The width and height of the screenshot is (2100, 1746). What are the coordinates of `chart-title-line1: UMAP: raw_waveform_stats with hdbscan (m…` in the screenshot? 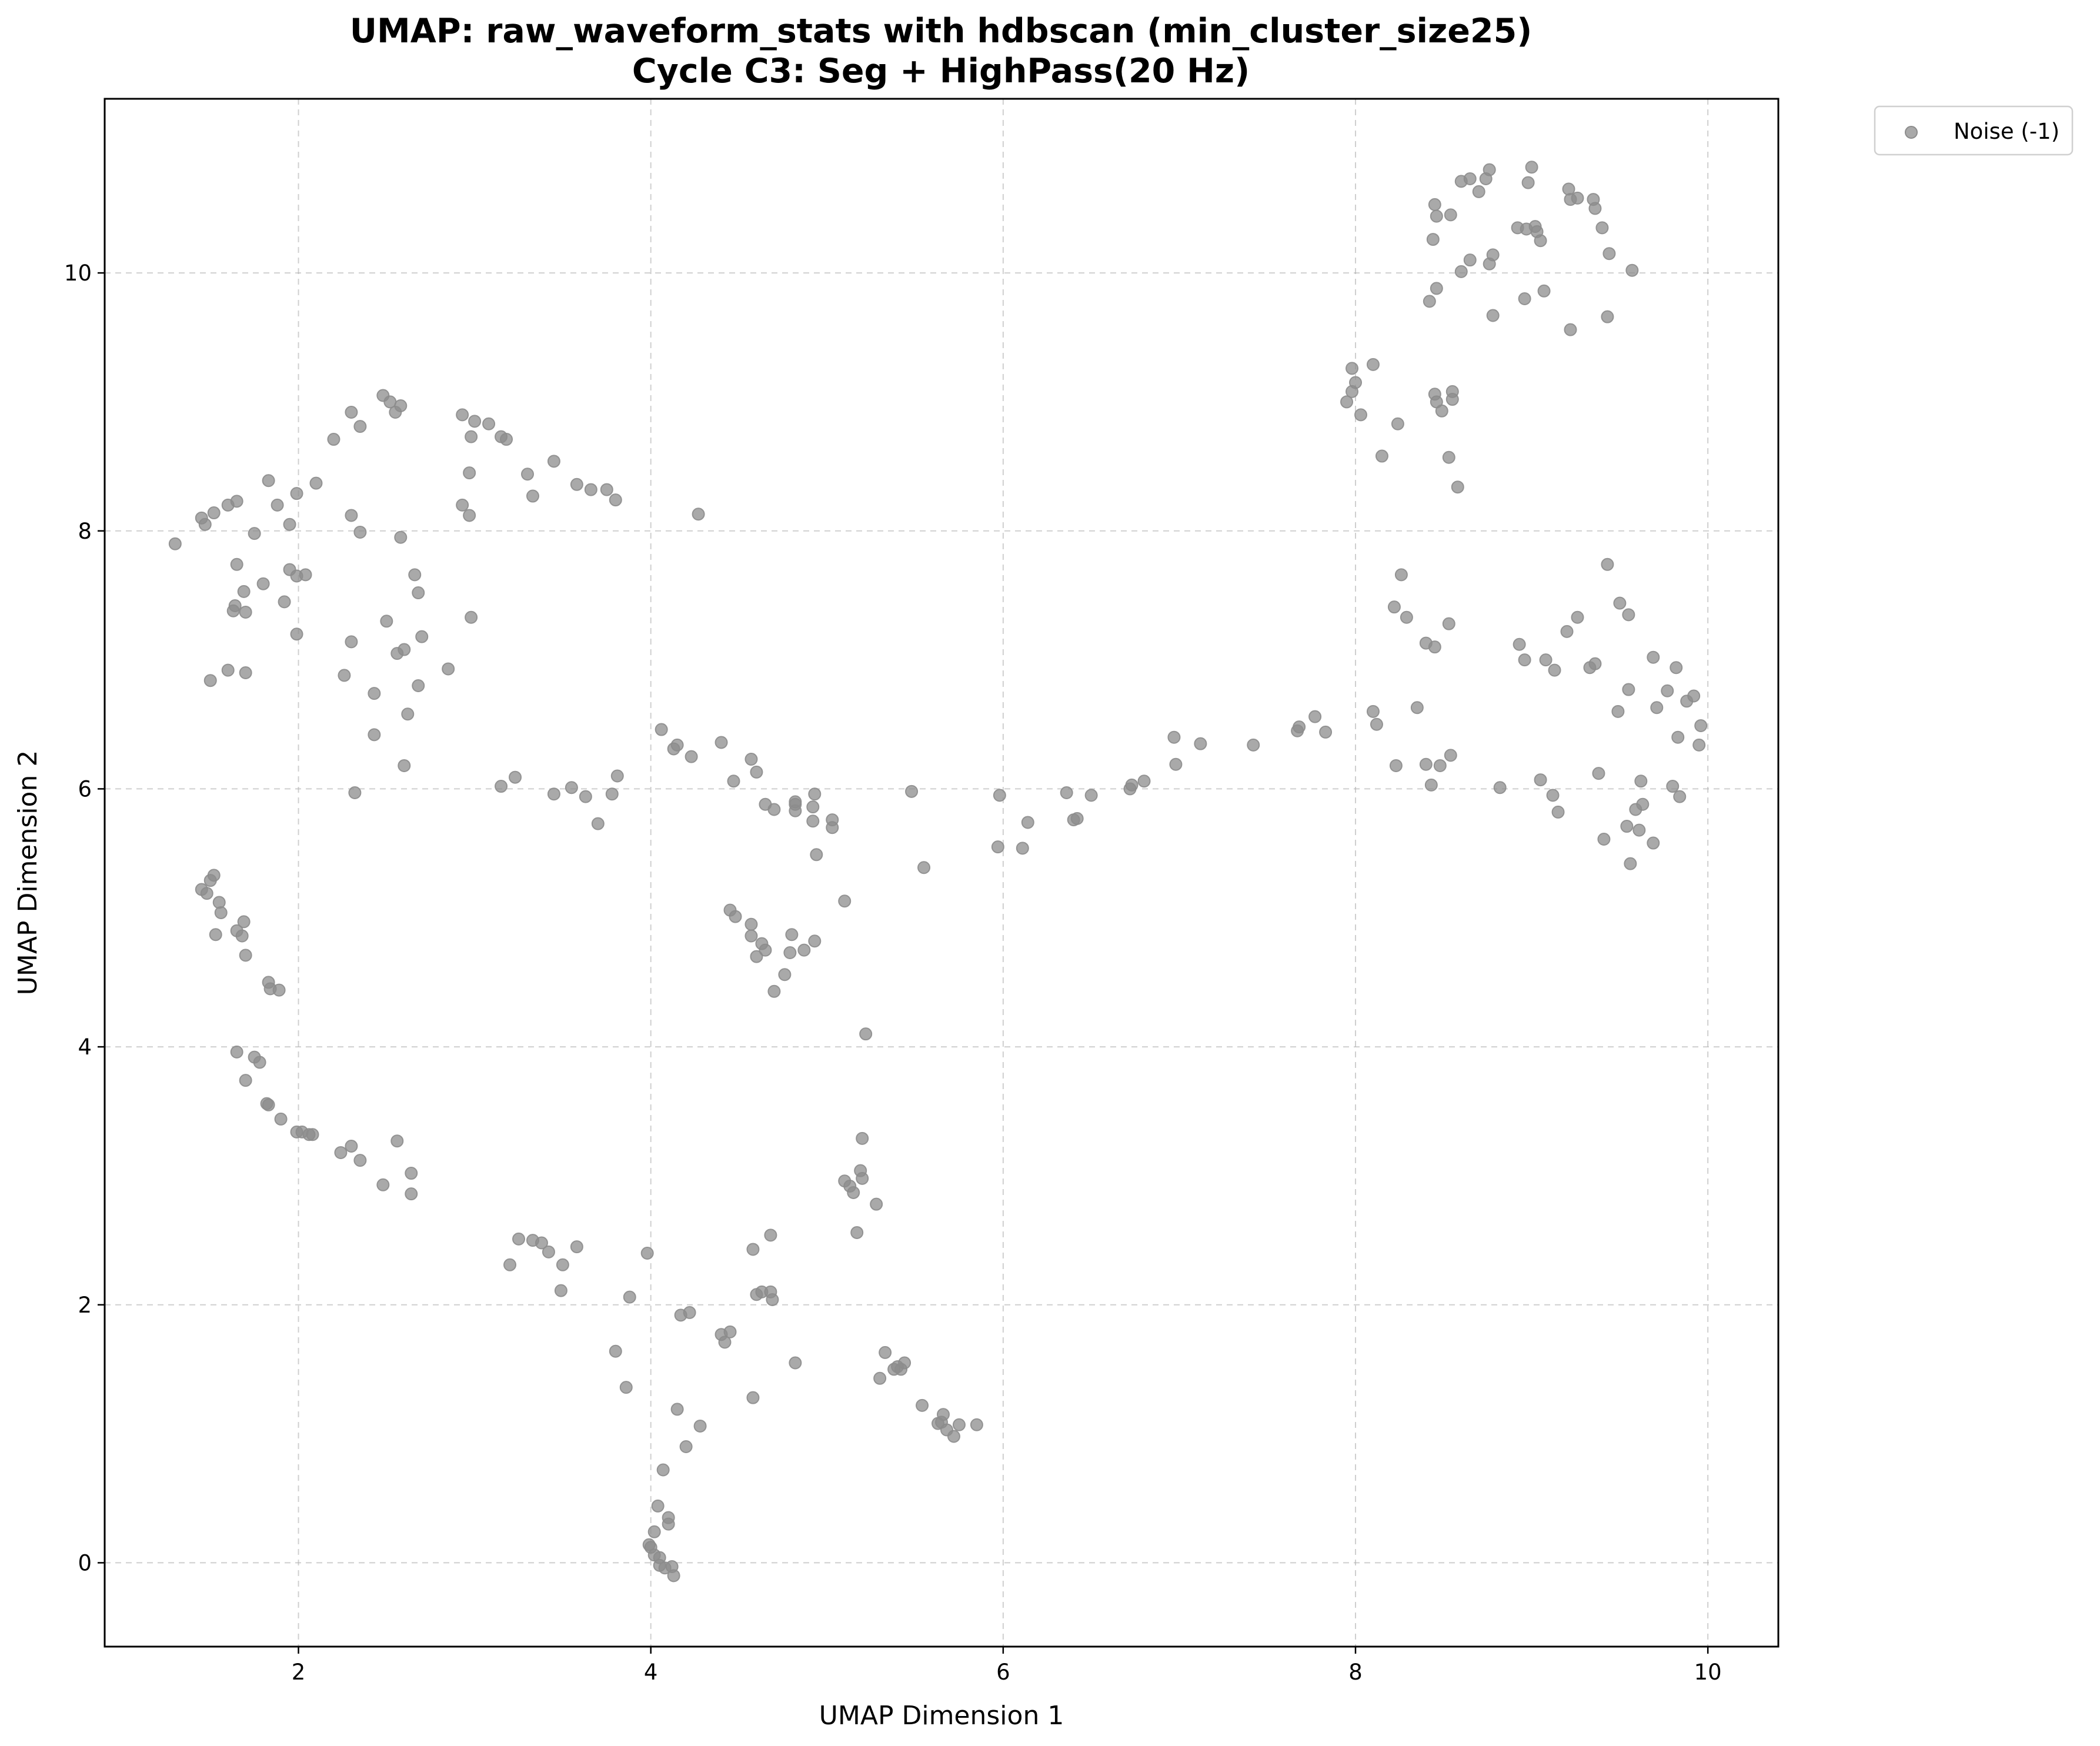 It's located at (941, 31).